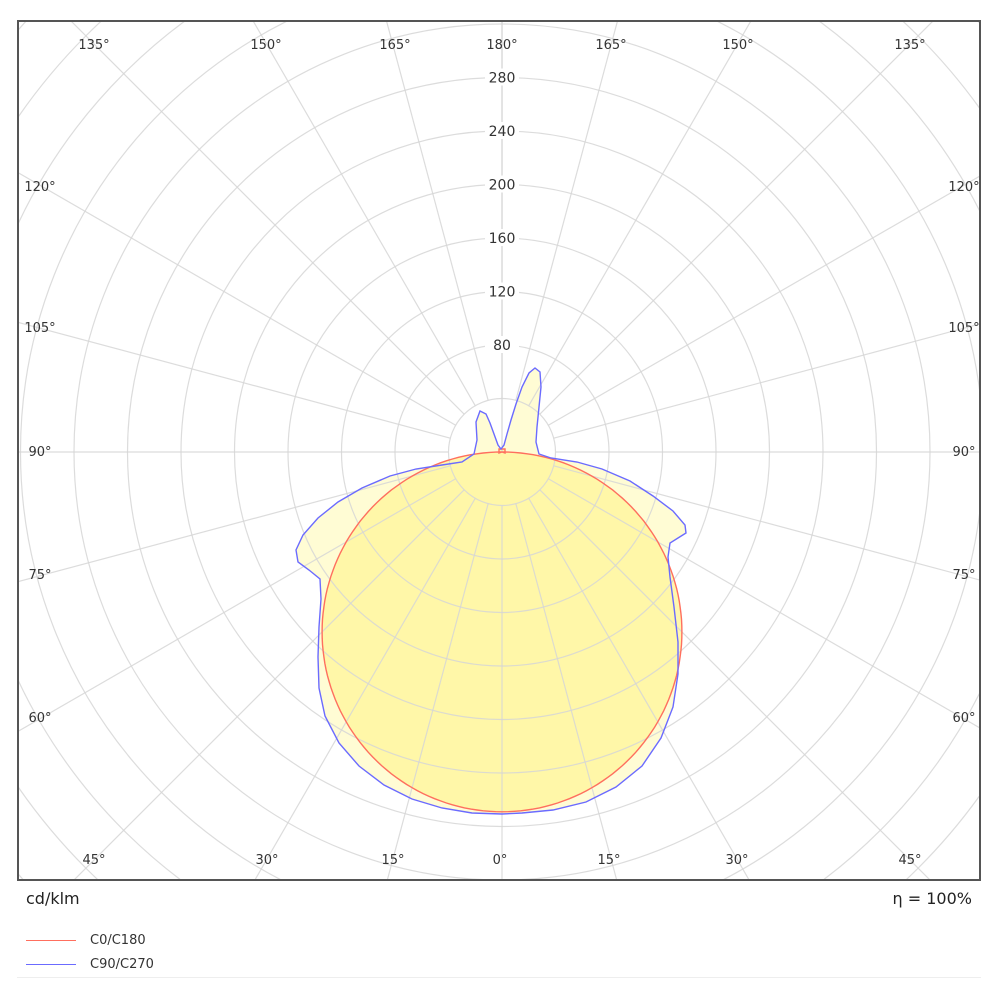 Image resolution: width=1000 pixels, height=1000 pixels. I want to click on radial-tick-label: 200, so click(502, 186).